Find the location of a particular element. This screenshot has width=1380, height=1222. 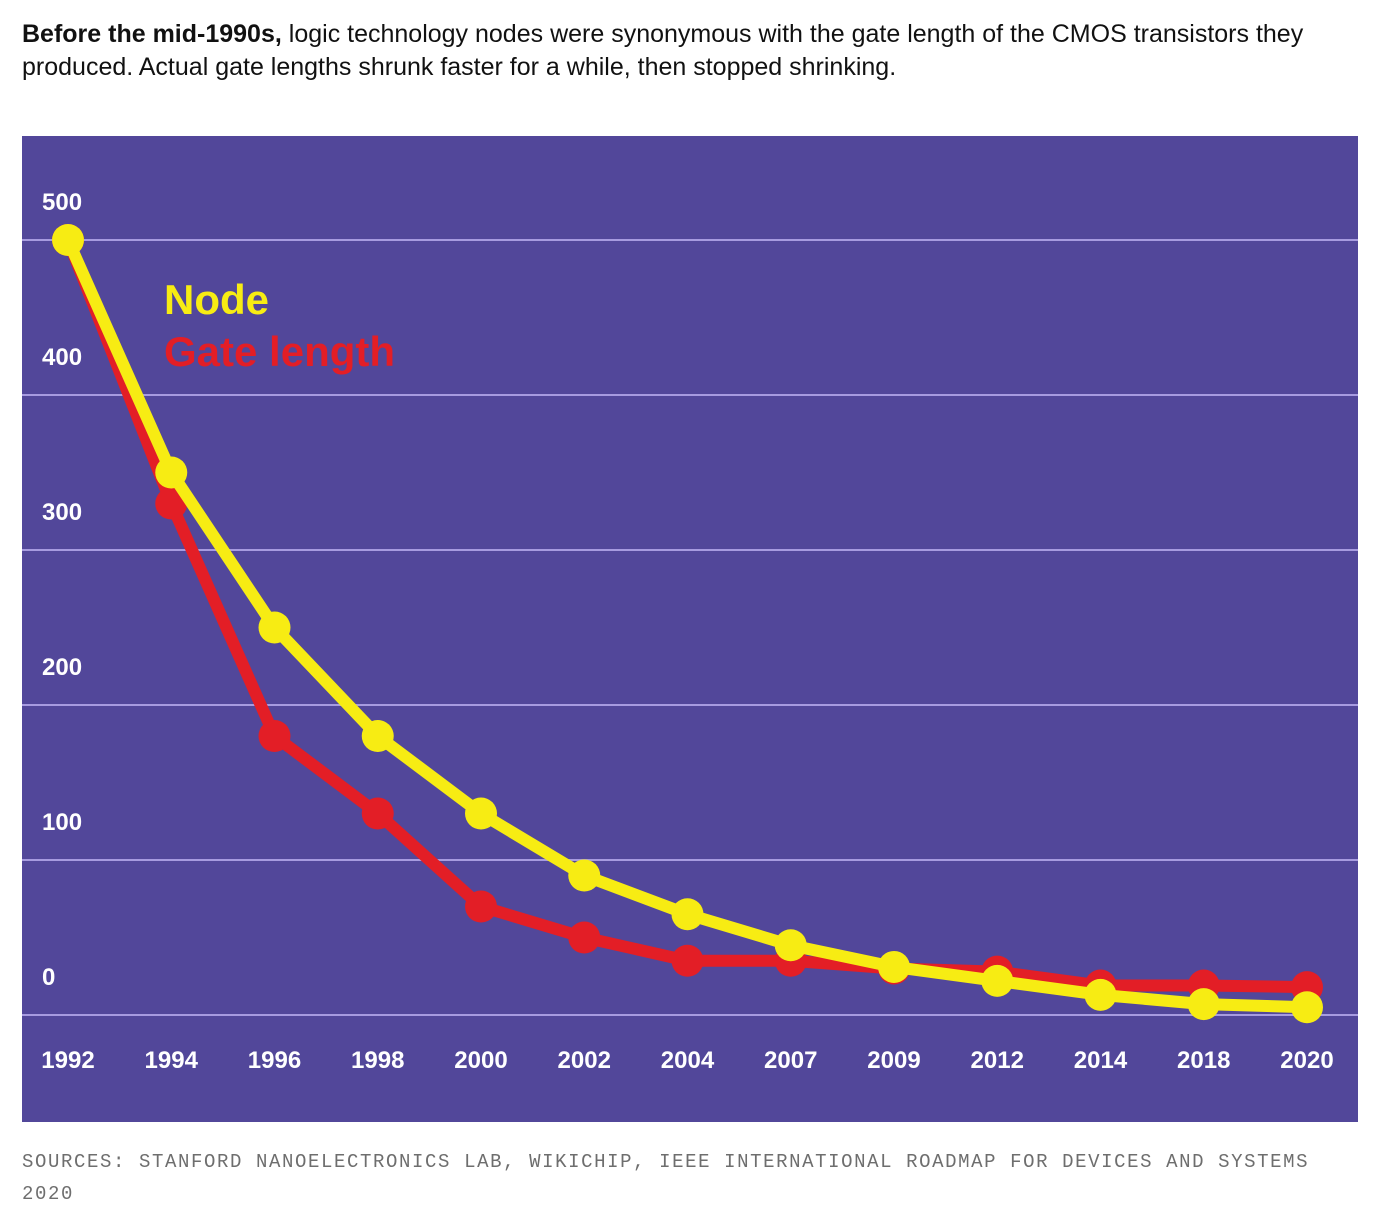

x-tick-label: 2002 is located at coordinates (584, 1060).